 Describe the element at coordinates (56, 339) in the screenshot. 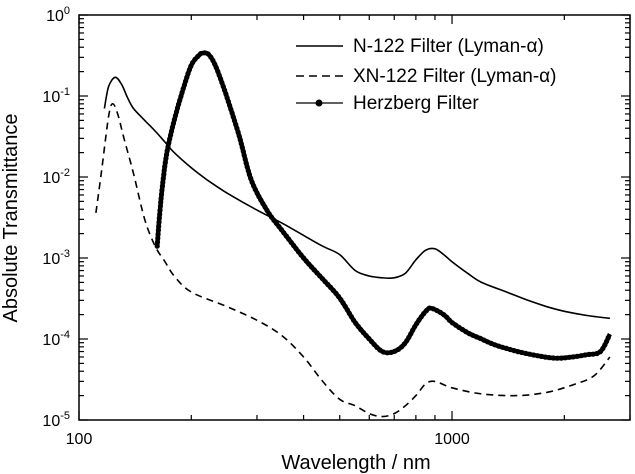

I see `y-tick-label: 10⁻⁴` at that location.